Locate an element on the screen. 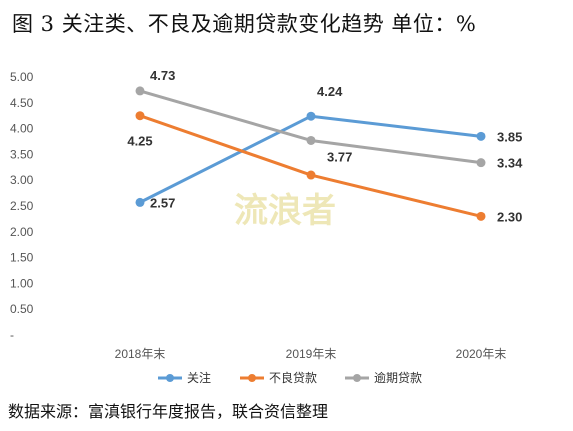  y-tick-label: 5.00 is located at coordinates (22, 77).